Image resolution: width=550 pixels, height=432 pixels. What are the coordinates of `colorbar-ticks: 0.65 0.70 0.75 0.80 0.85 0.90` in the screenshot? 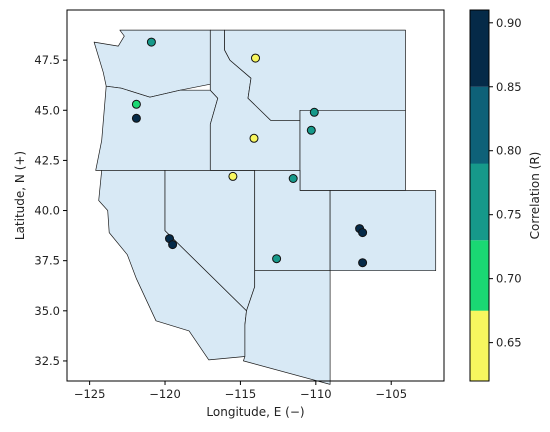 It's located at (505, 183).